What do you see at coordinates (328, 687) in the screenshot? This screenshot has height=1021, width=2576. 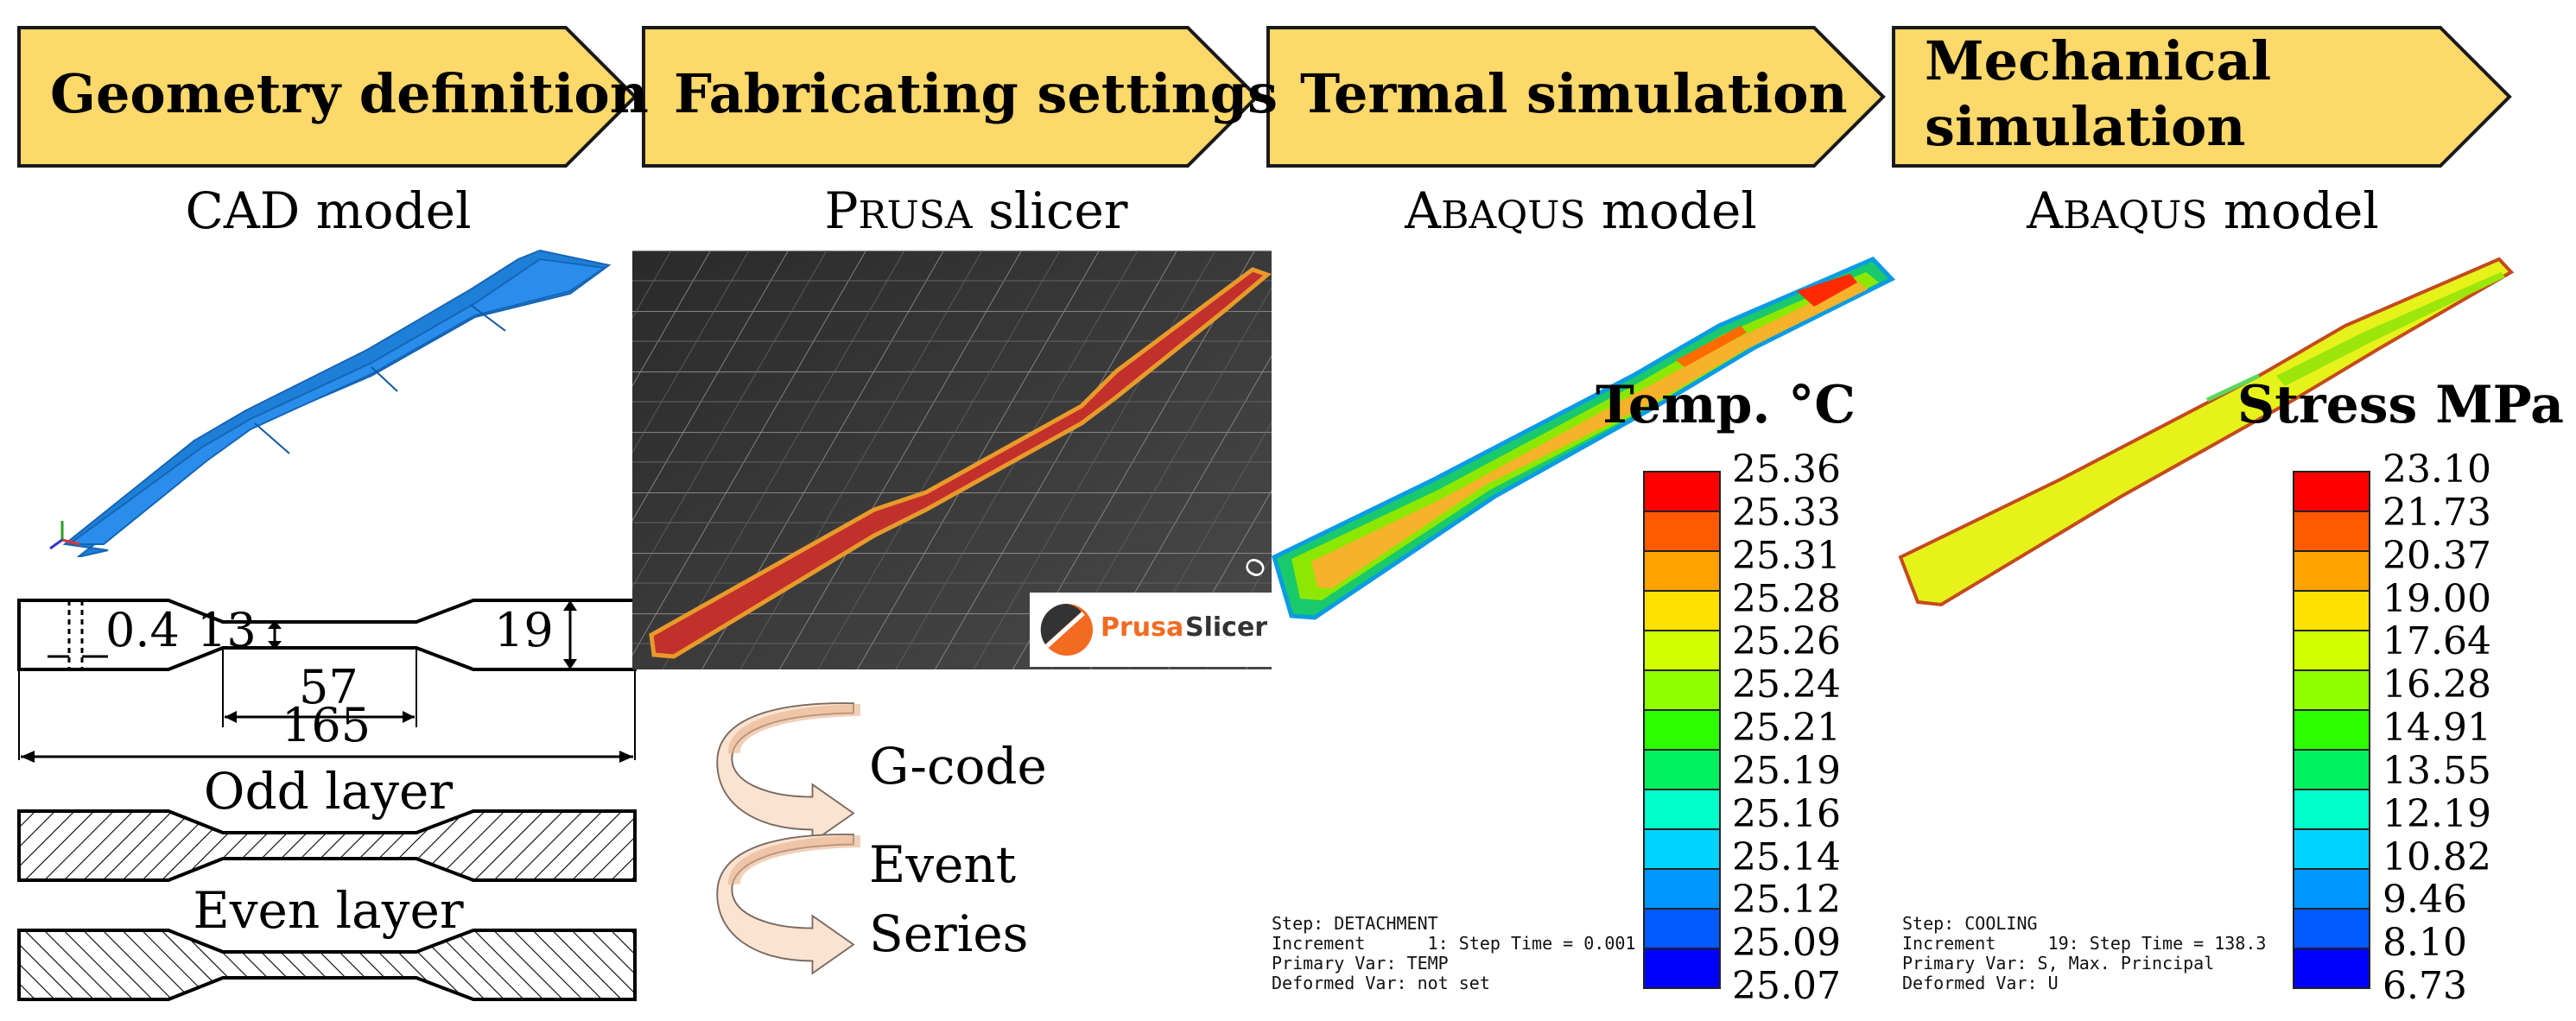 I see `dim-gauge-length: 57` at bounding box center [328, 687].